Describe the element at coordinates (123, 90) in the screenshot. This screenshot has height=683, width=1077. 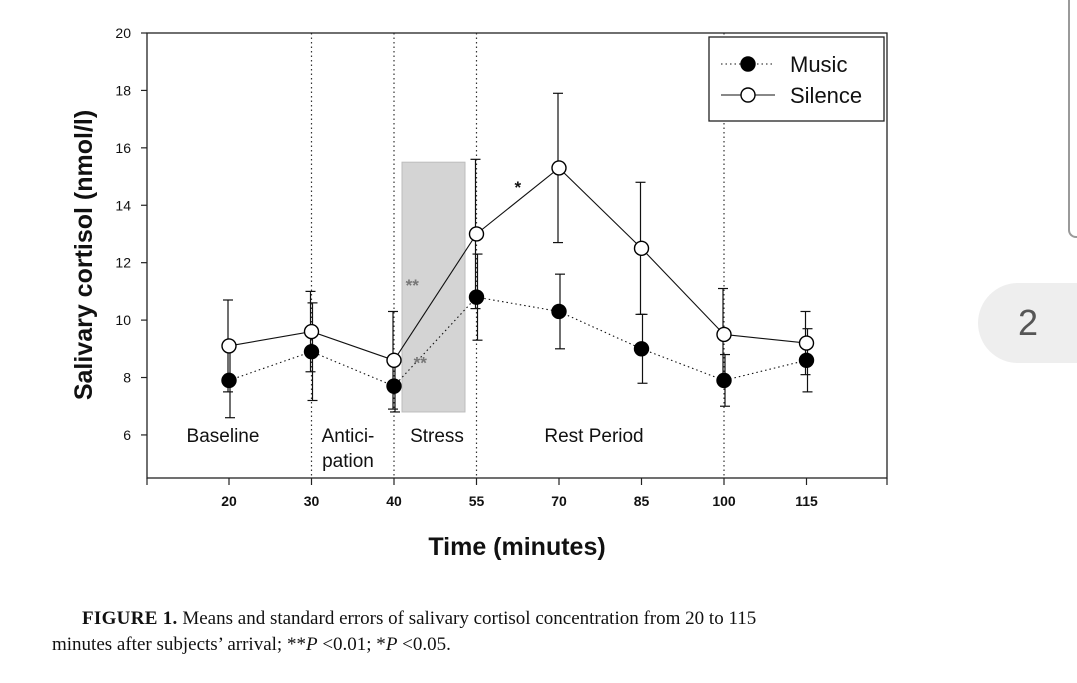
I see `y-tick-label: 18` at that location.